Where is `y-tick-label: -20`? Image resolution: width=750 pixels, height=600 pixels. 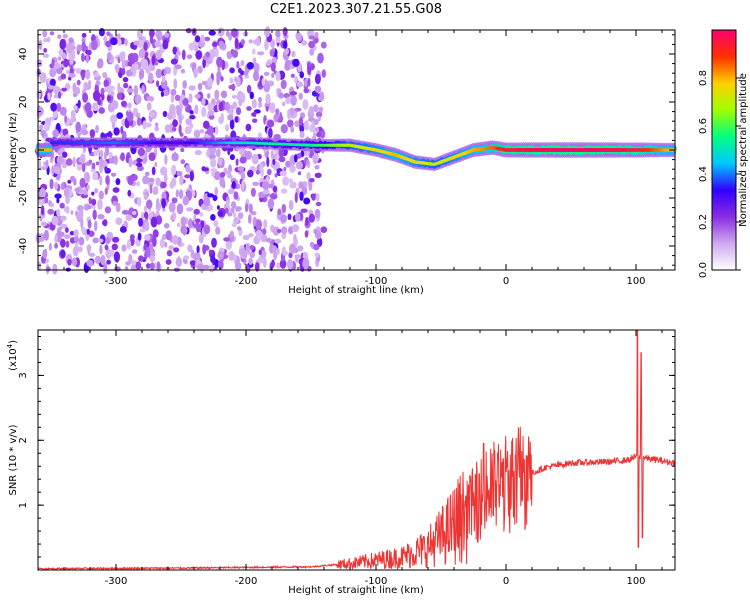
y-tick-label: -20 is located at coordinates (23, 198).